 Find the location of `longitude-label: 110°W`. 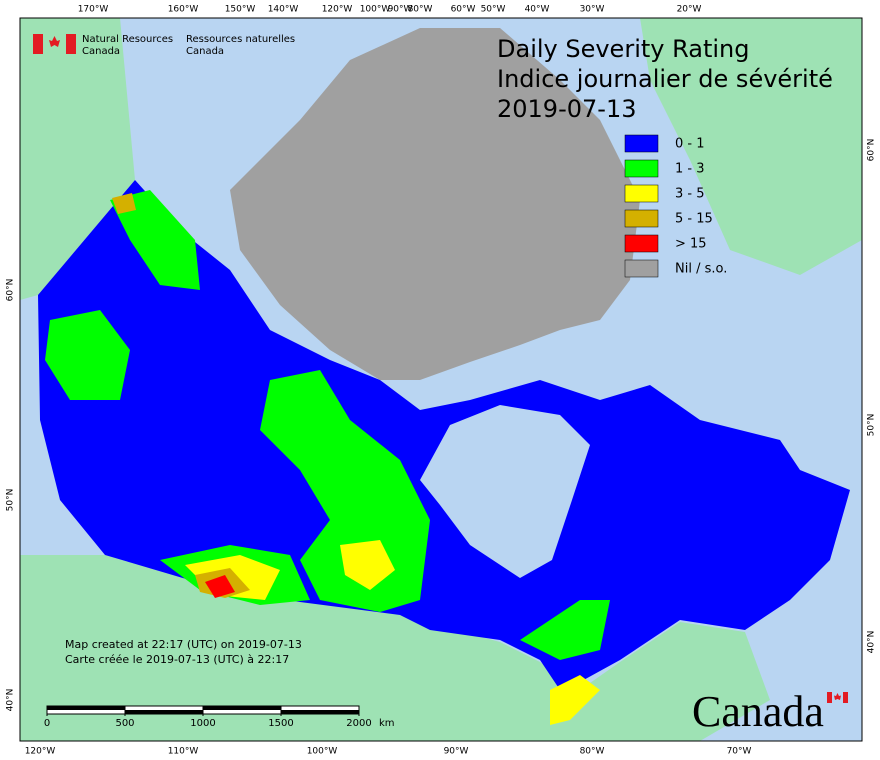

longitude-label: 110°W is located at coordinates (183, 752).